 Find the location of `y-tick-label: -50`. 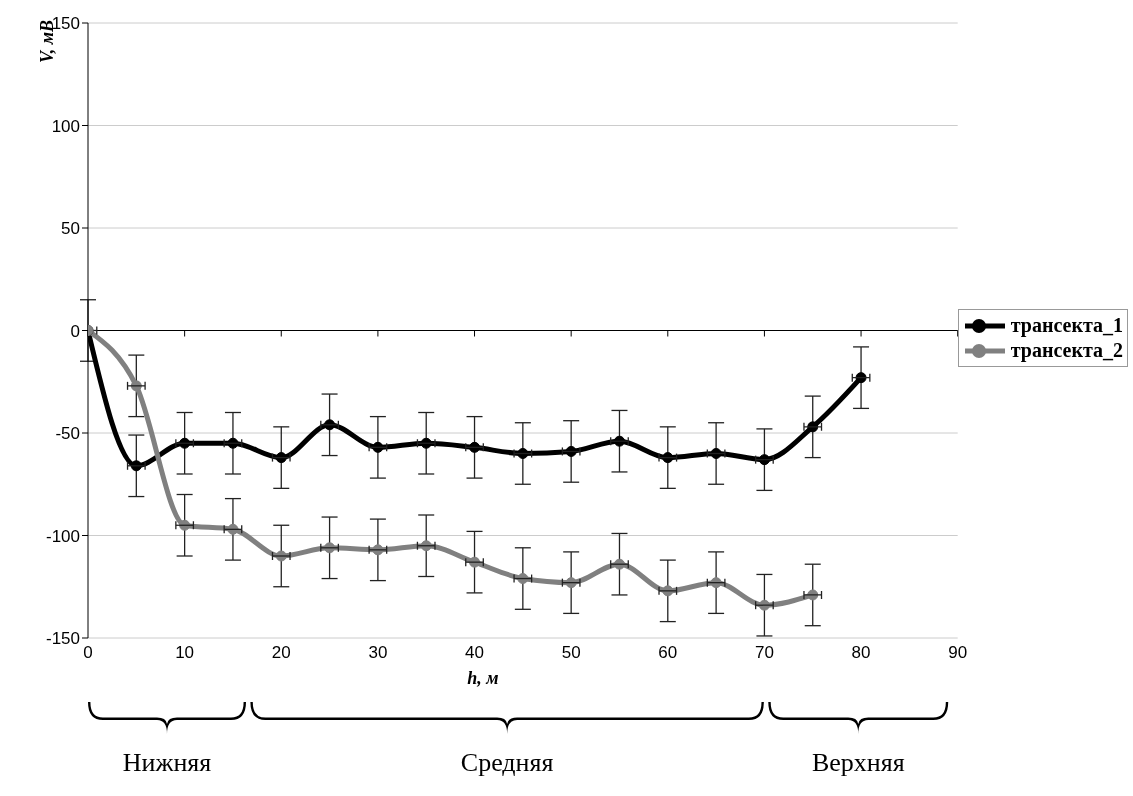

y-tick-label: -50 is located at coordinates (67, 434).